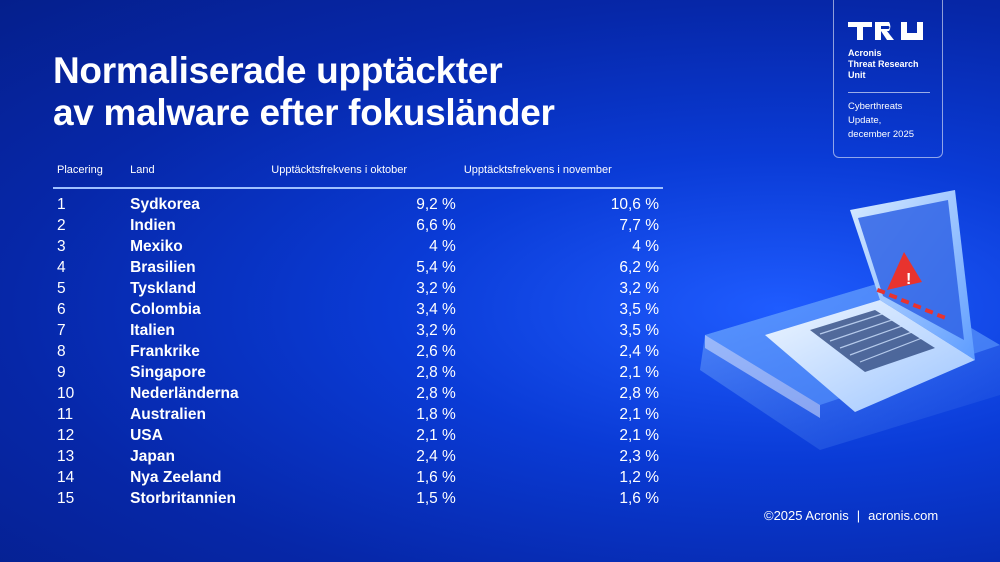 This screenshot has width=1000, height=562. Describe the element at coordinates (645, 246) in the screenshot. I see `november-cell: 4 %` at that location.